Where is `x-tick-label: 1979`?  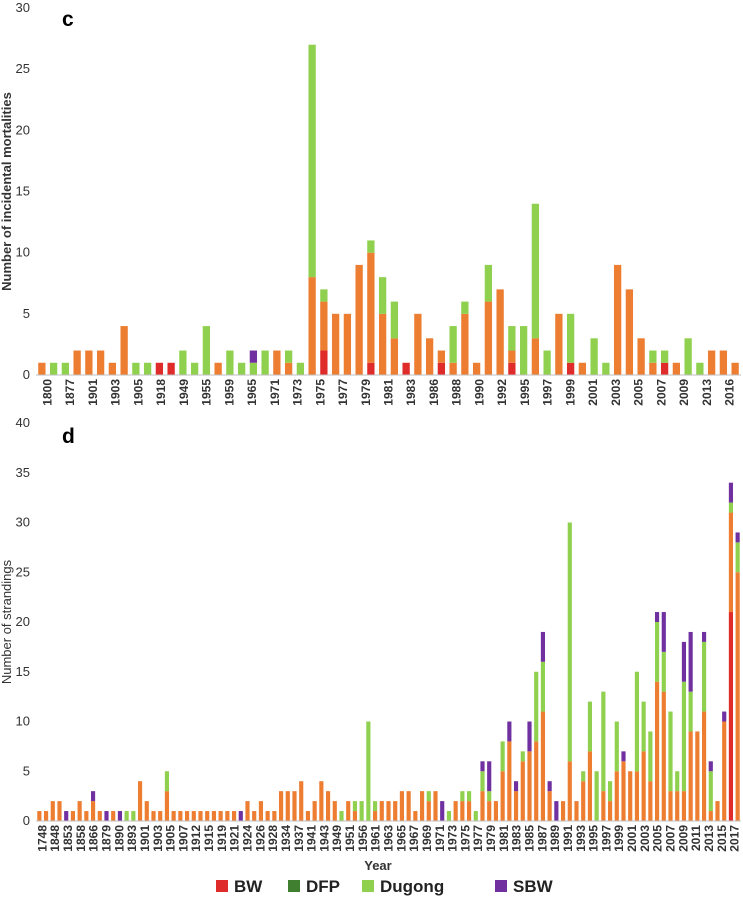
x-tick-label: 1979 is located at coordinates (491, 838).